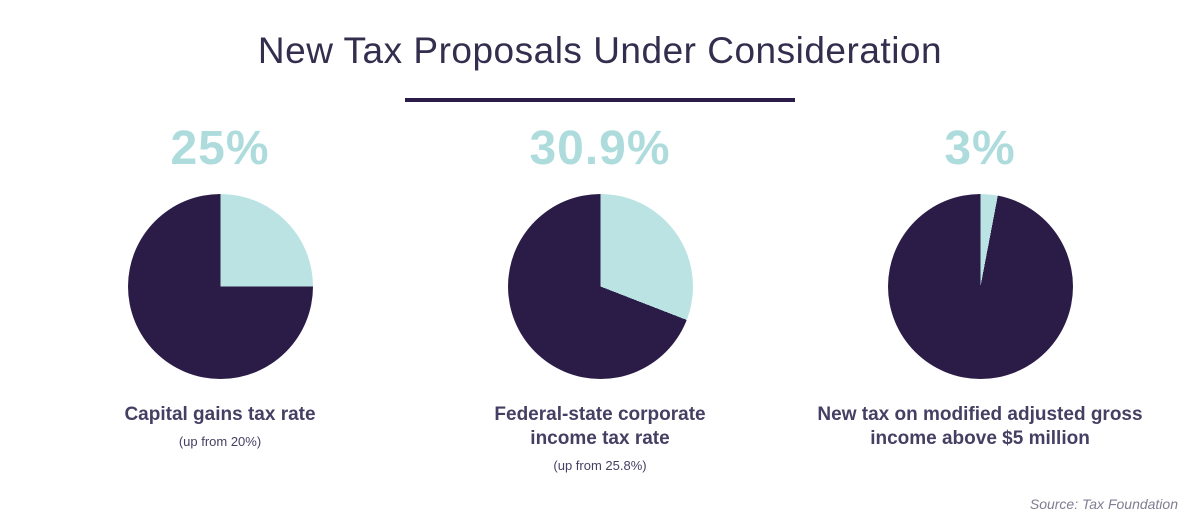  I want to click on chart-label: Federal-state corporate income tax rate, so click(600, 426).